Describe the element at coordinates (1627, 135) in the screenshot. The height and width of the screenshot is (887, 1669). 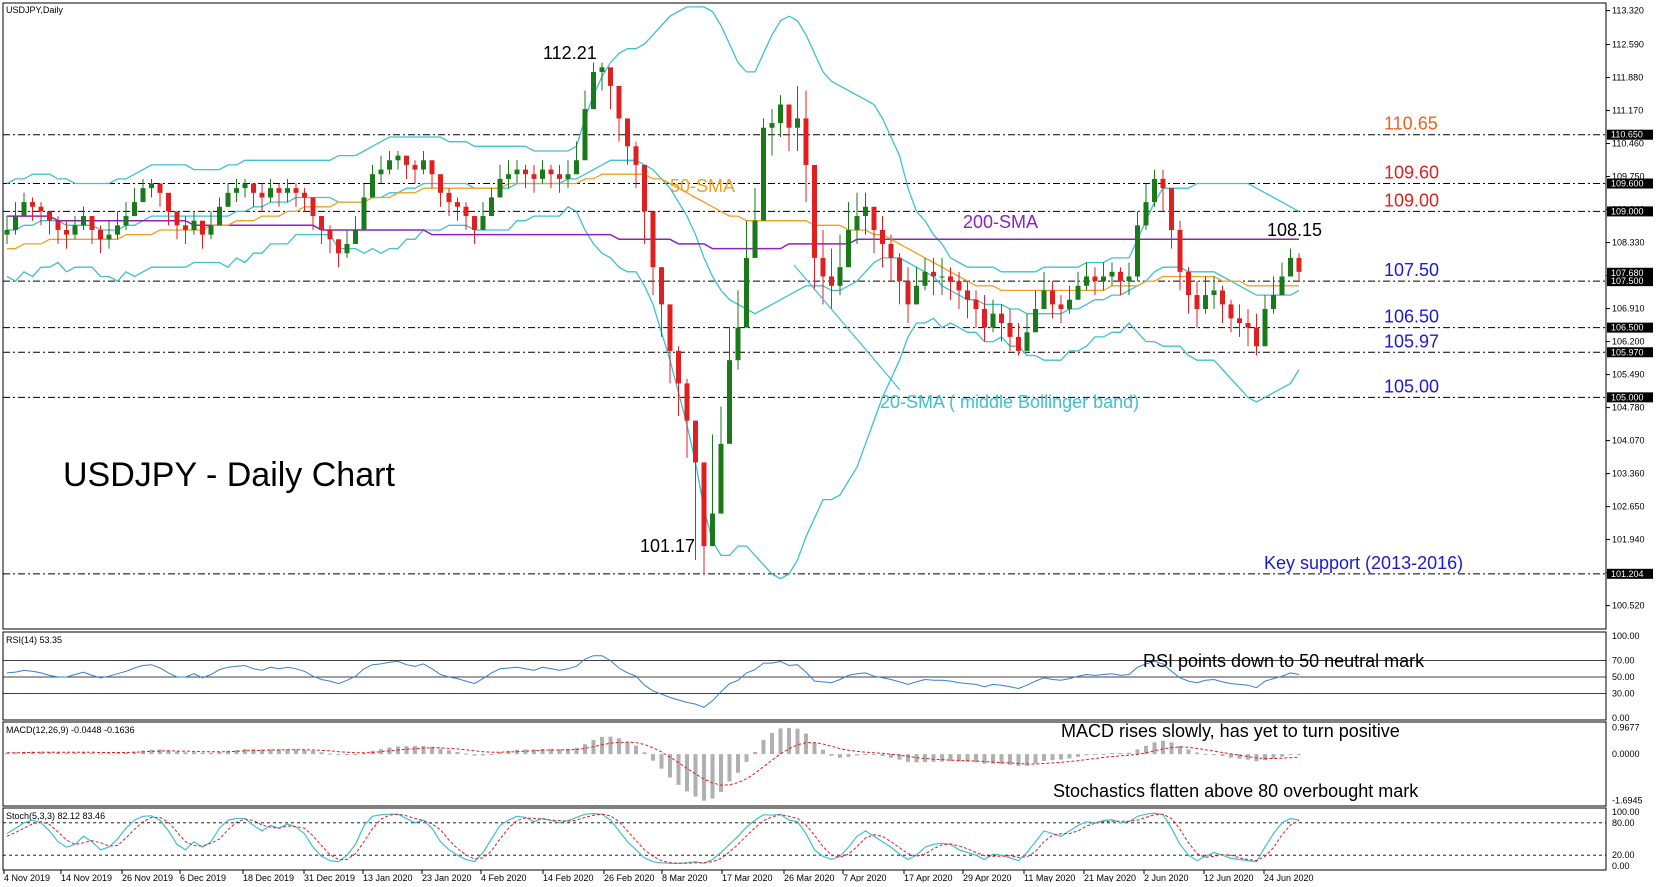
I see `price-box-label: 110.650` at that location.